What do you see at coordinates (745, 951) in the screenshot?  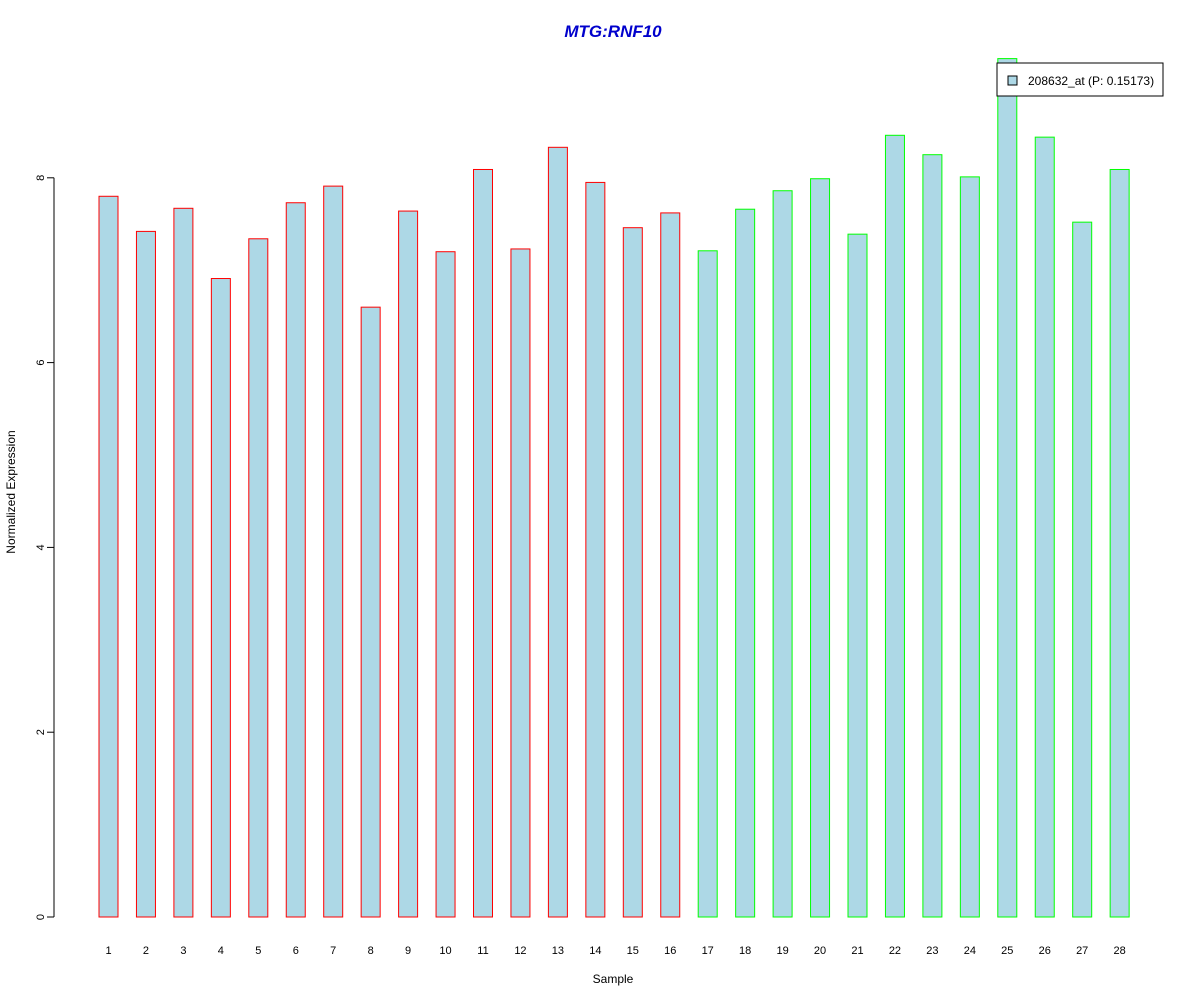 I see `x-tick-label: 18` at bounding box center [745, 951].